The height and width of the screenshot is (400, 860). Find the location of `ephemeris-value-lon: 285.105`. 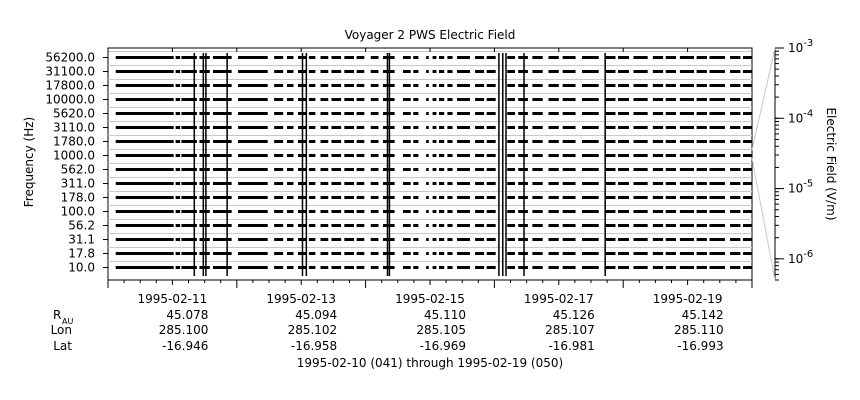

ephemeris-value-lon: 285.105 is located at coordinates (441, 330).